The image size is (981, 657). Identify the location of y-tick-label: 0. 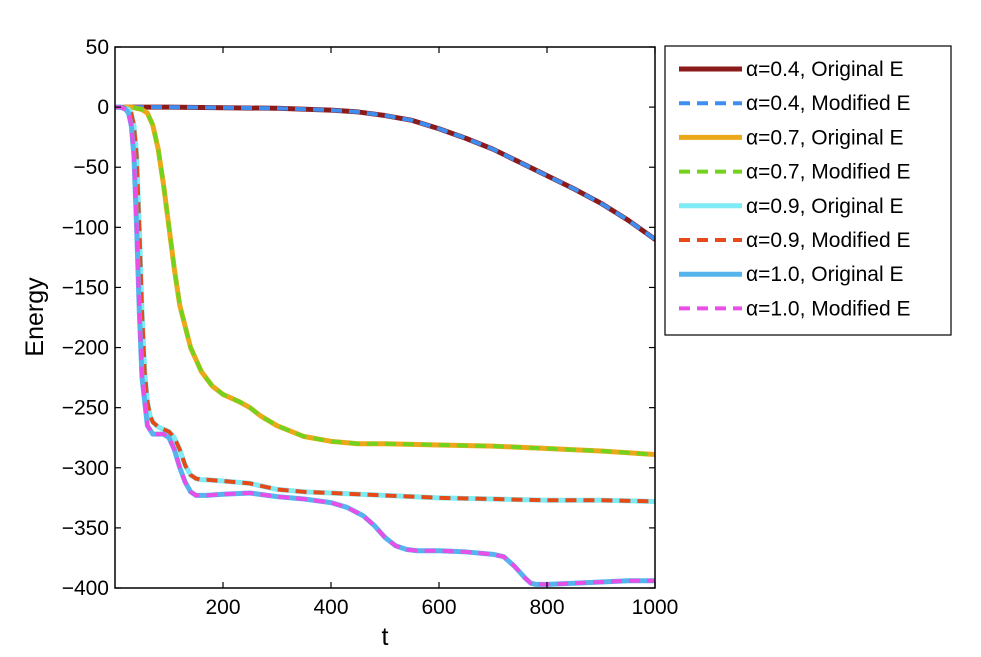
(103, 107).